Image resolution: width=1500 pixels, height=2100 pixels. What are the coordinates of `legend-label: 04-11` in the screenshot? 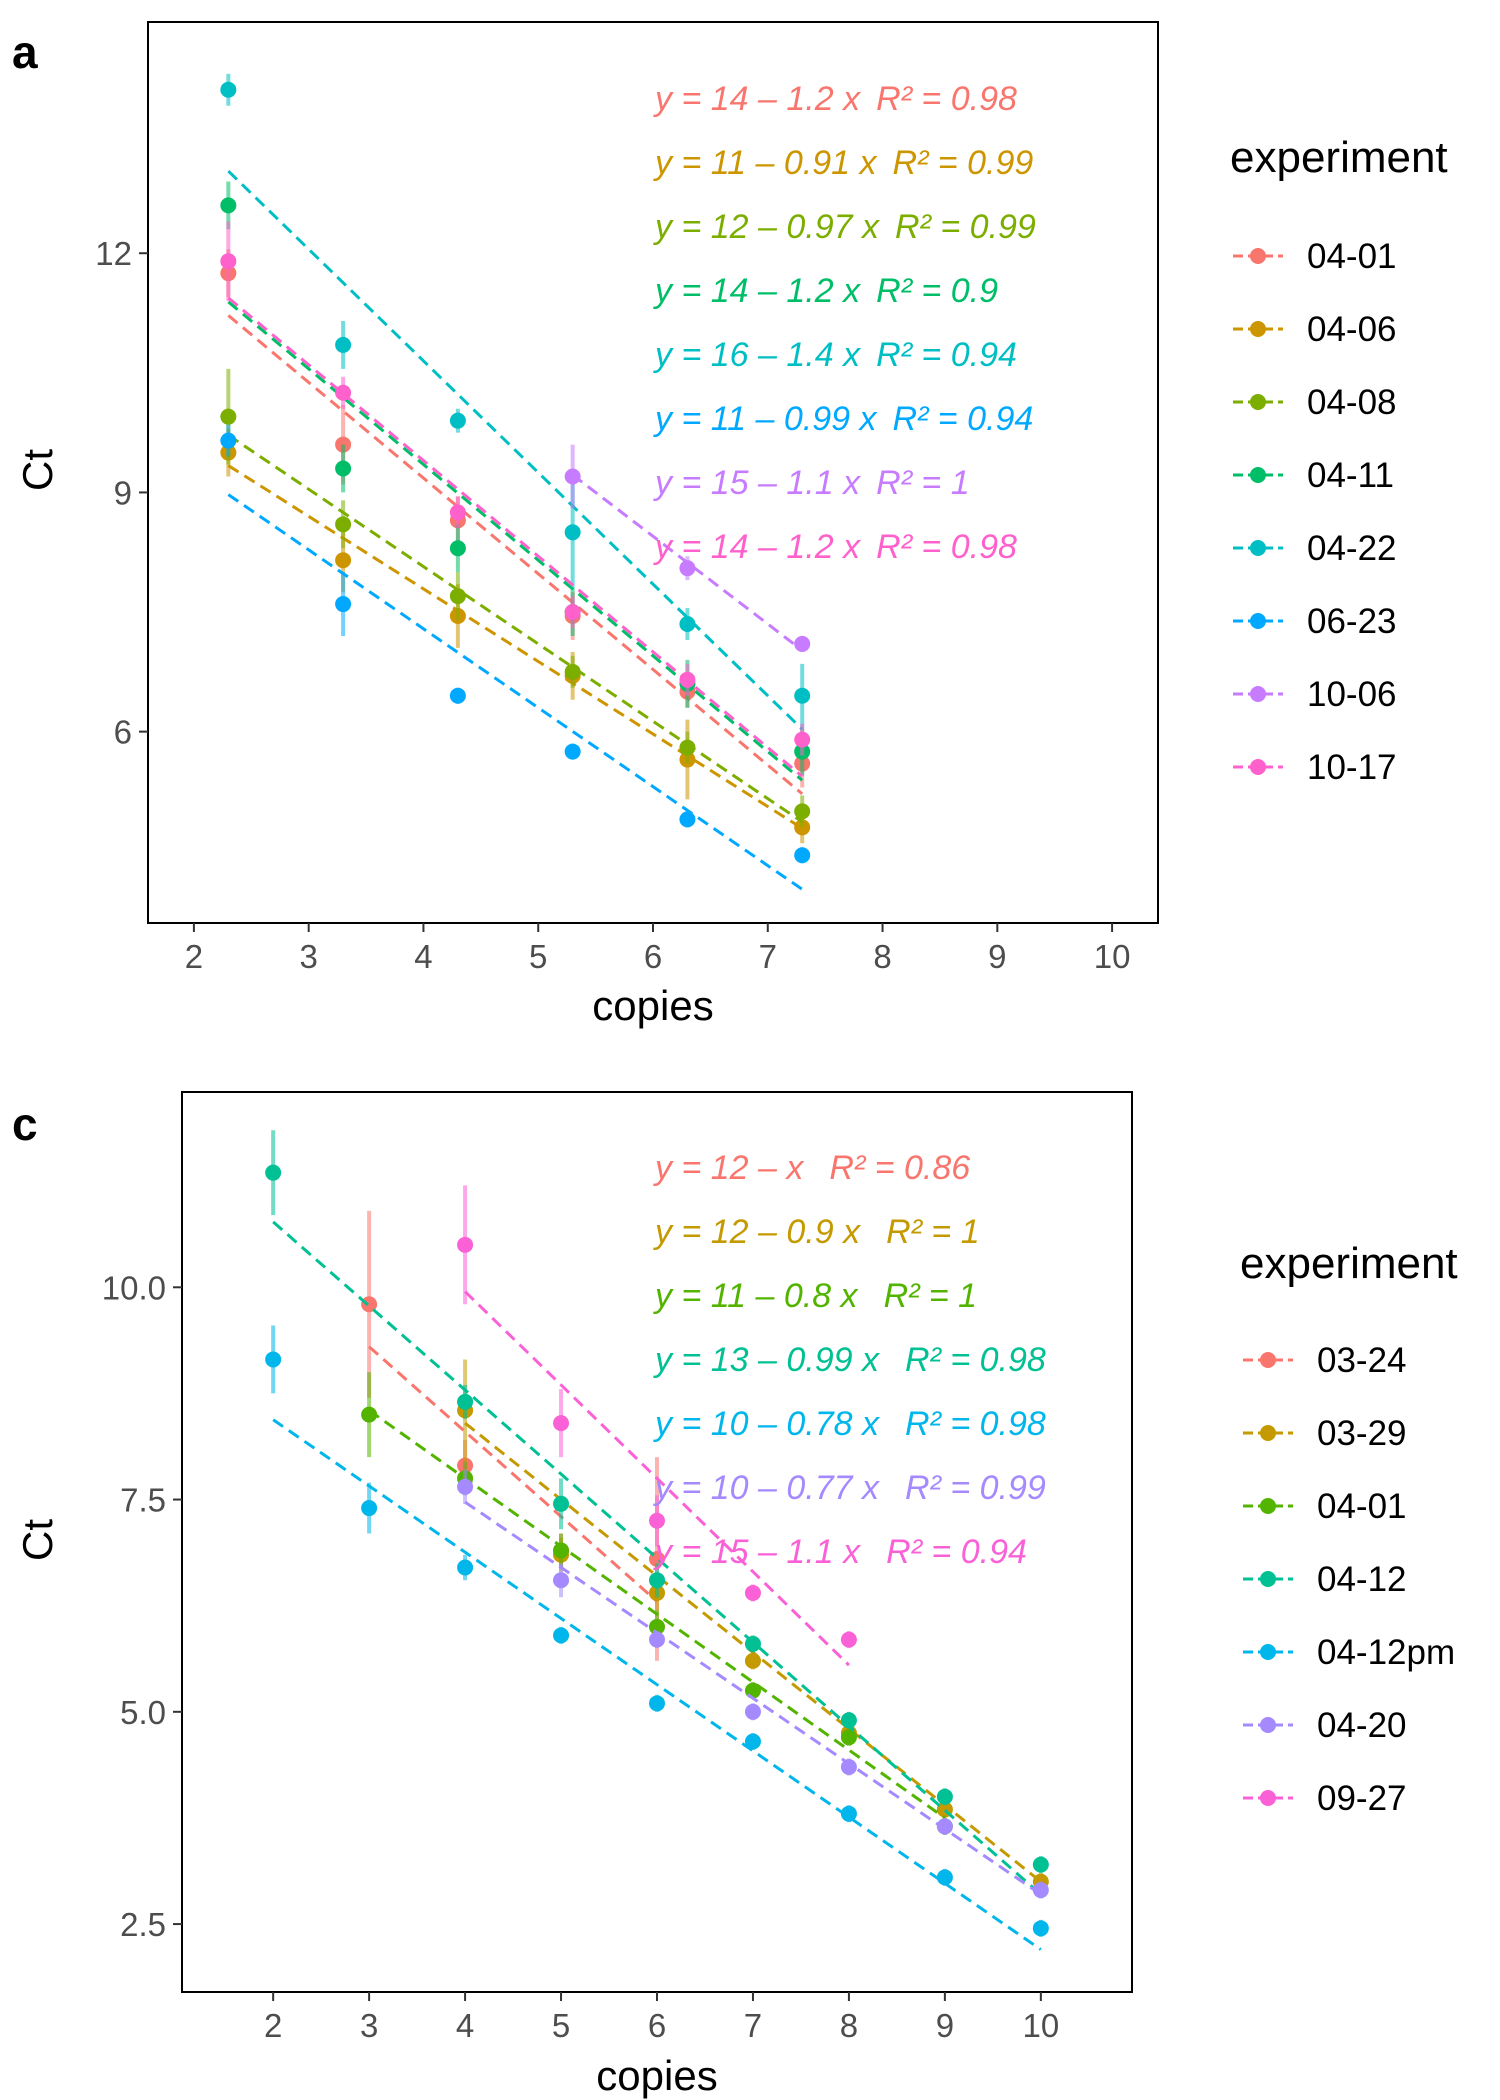 It's located at (1350, 475).